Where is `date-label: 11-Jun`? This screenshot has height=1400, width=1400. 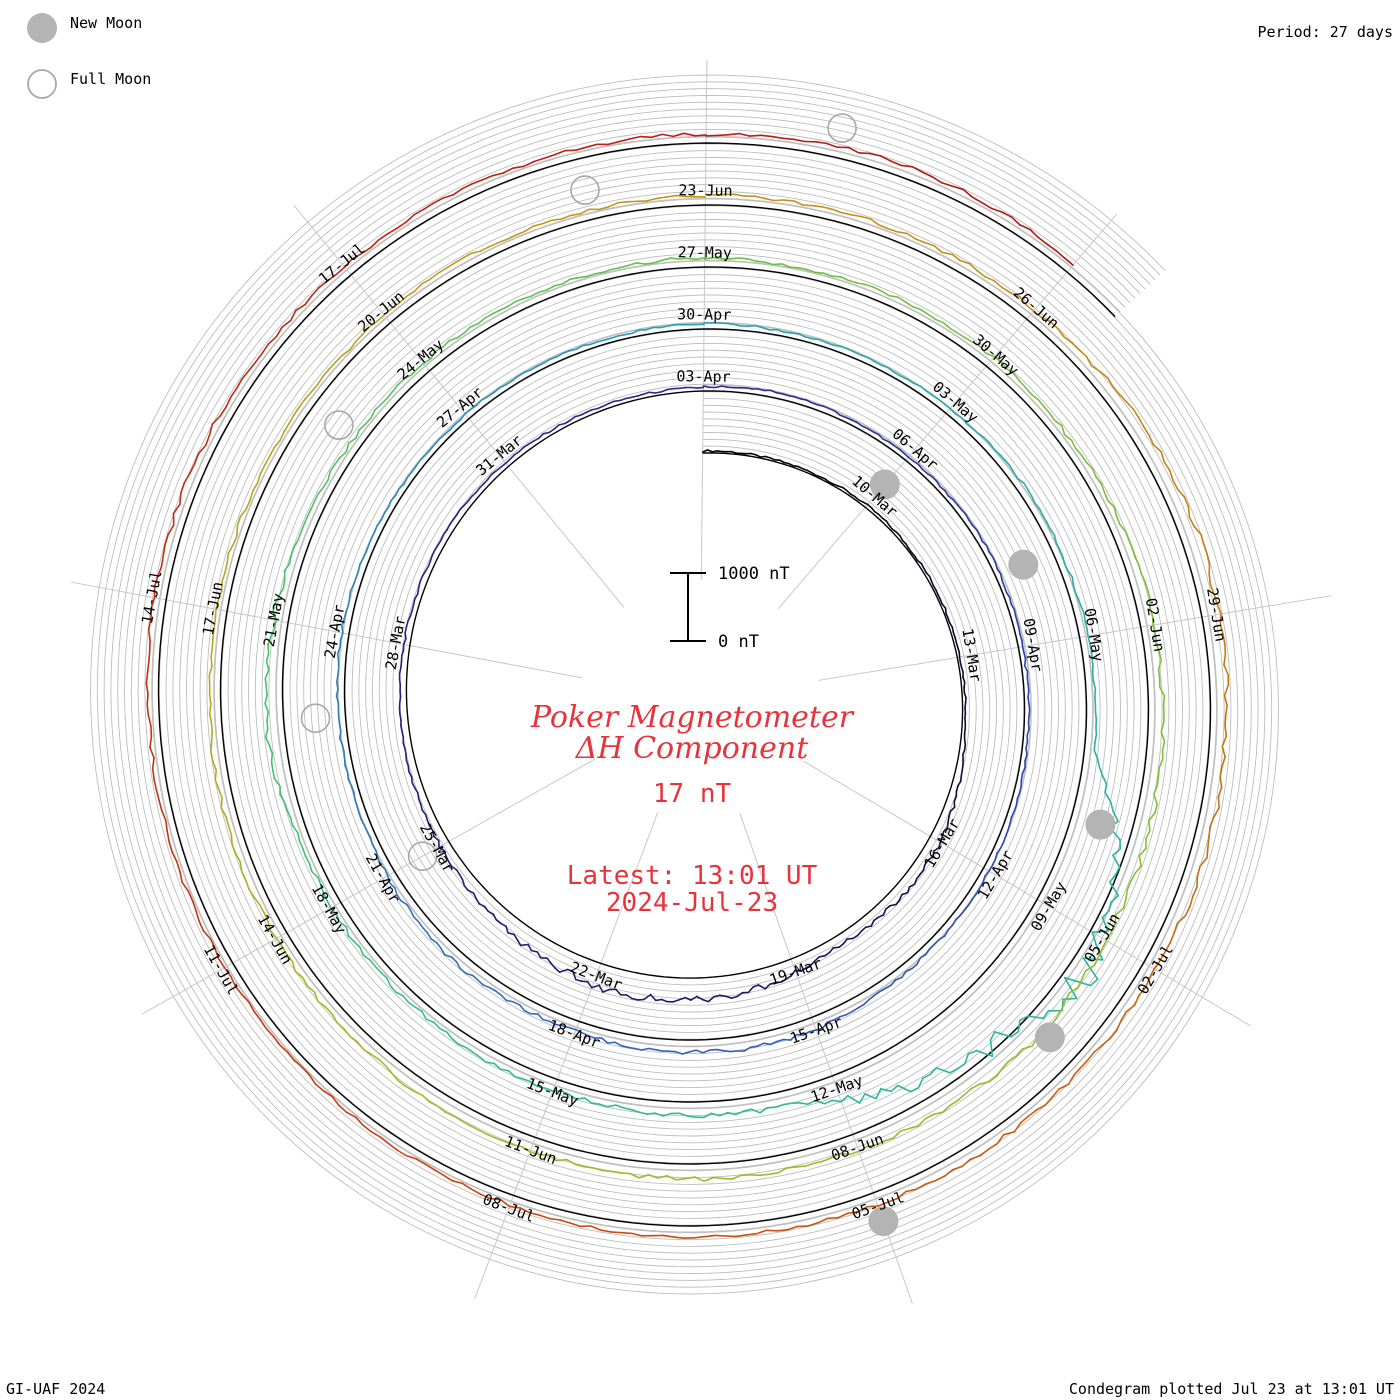 date-label: 11-Jun is located at coordinates (530, 1150).